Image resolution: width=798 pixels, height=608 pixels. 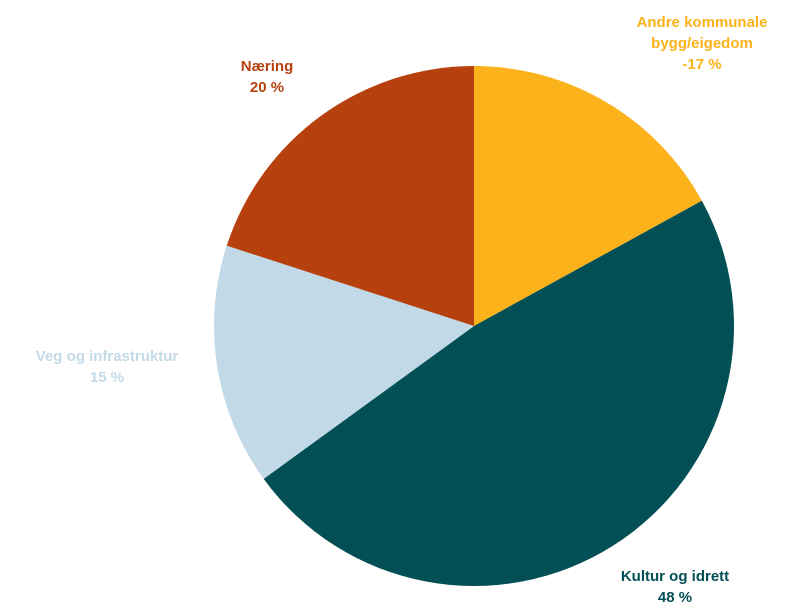 What do you see at coordinates (267, 66) in the screenshot?
I see `slice-name-line: Næring` at bounding box center [267, 66].